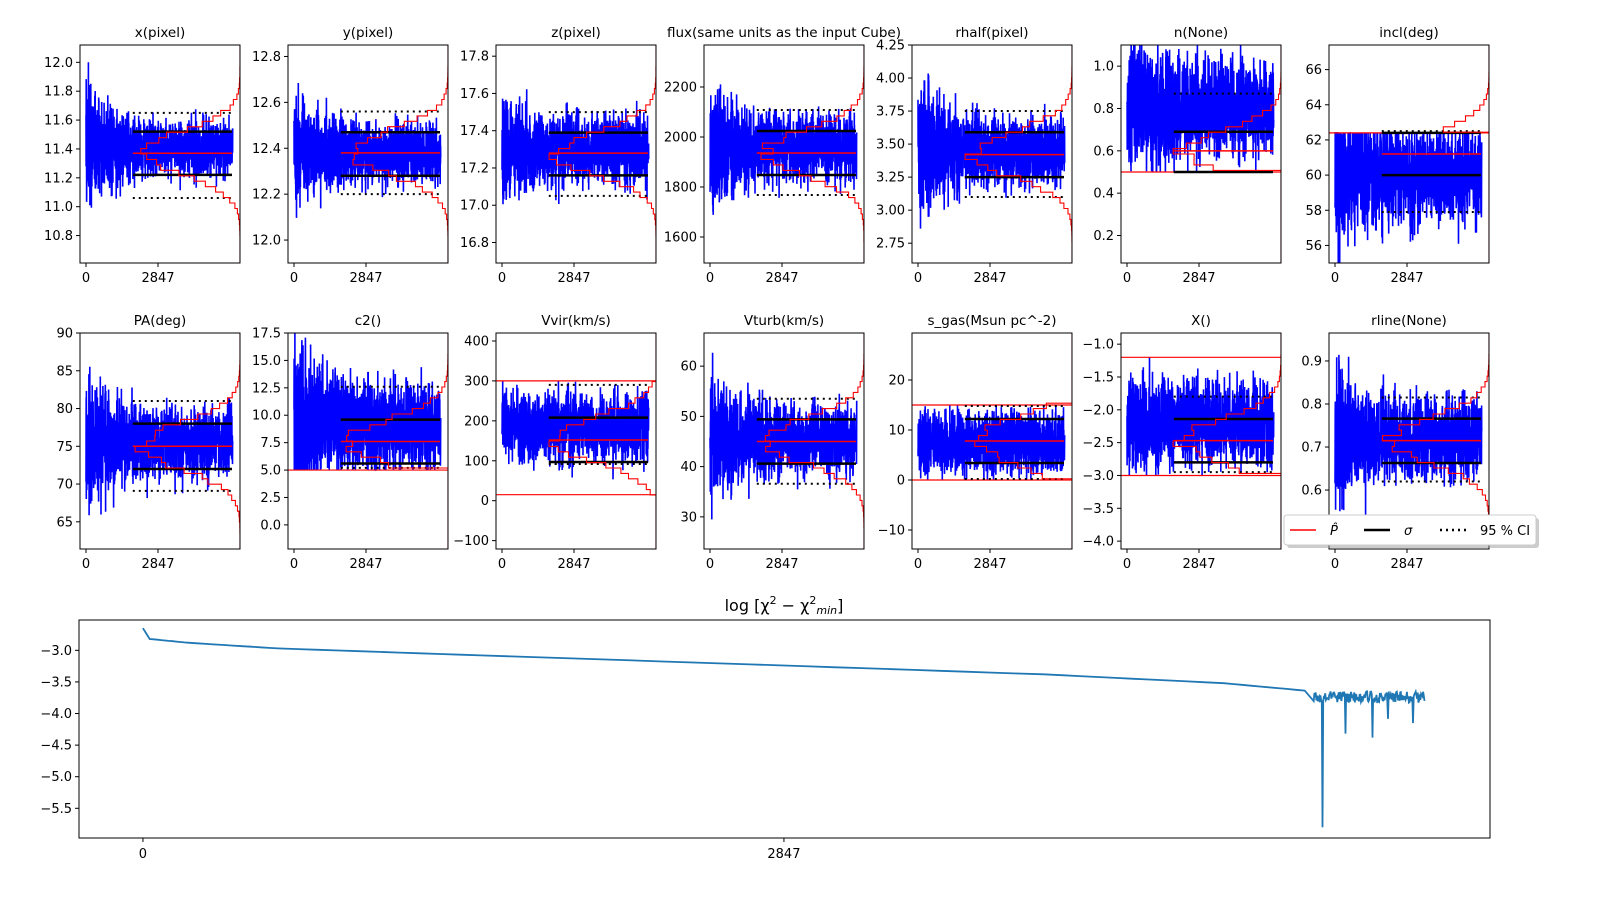  What do you see at coordinates (1103, 194) in the screenshot?
I see `y-tick-label: 0.4` at bounding box center [1103, 194].